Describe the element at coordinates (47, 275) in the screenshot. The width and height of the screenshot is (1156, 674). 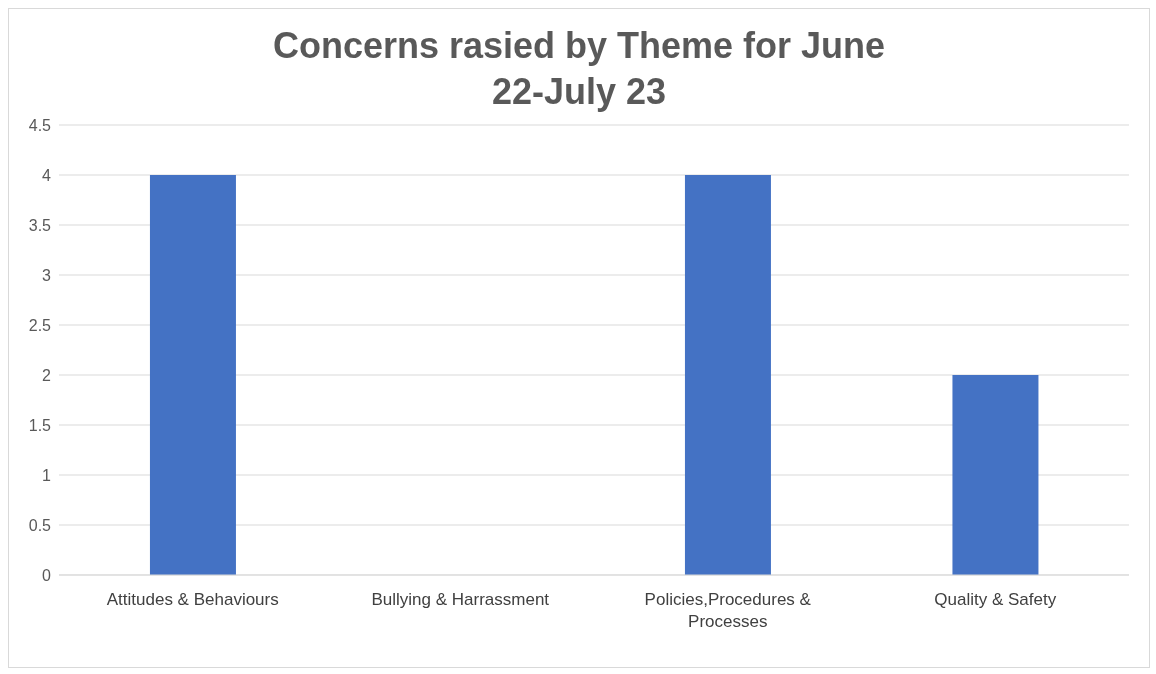
I see `y-tick-label: 3` at that location.